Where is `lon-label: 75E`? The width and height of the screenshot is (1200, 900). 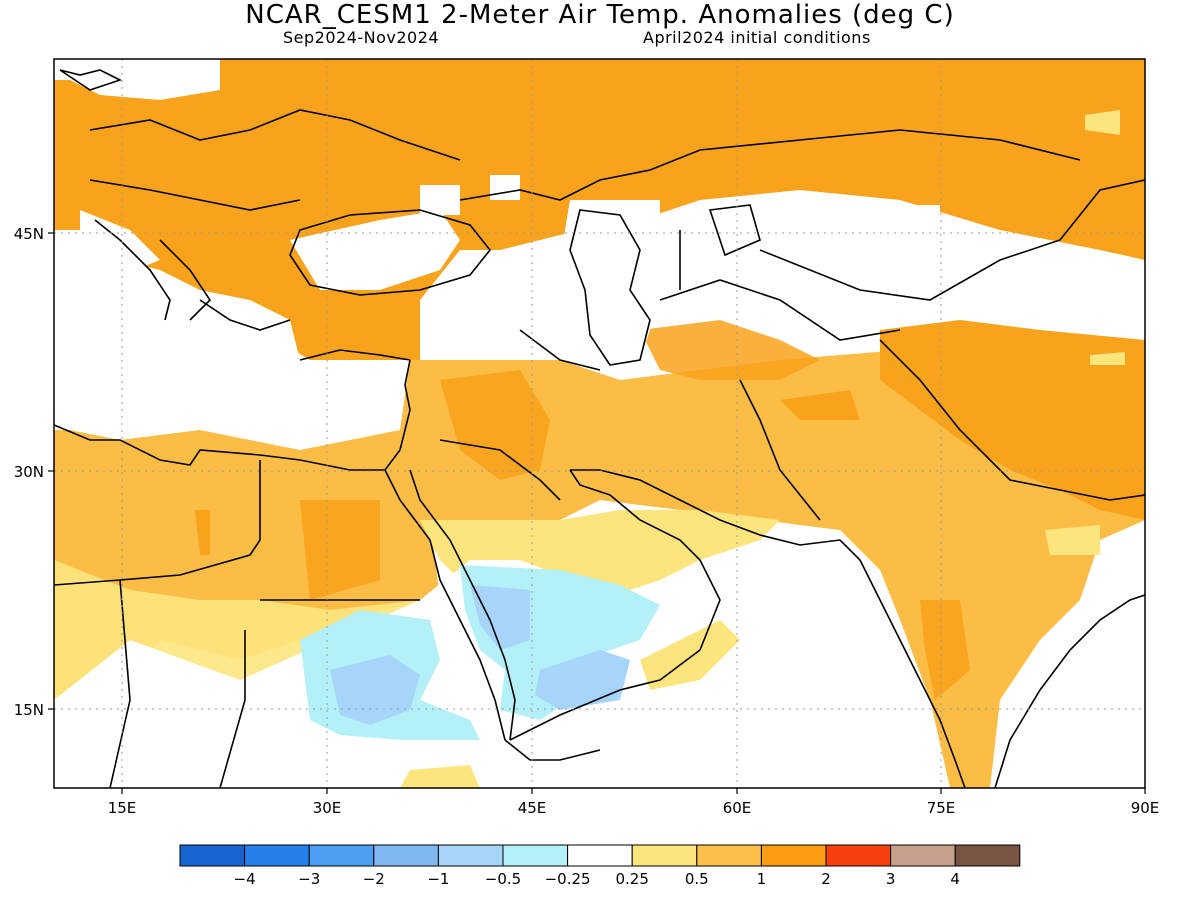
lon-label: 75E is located at coordinates (941, 808).